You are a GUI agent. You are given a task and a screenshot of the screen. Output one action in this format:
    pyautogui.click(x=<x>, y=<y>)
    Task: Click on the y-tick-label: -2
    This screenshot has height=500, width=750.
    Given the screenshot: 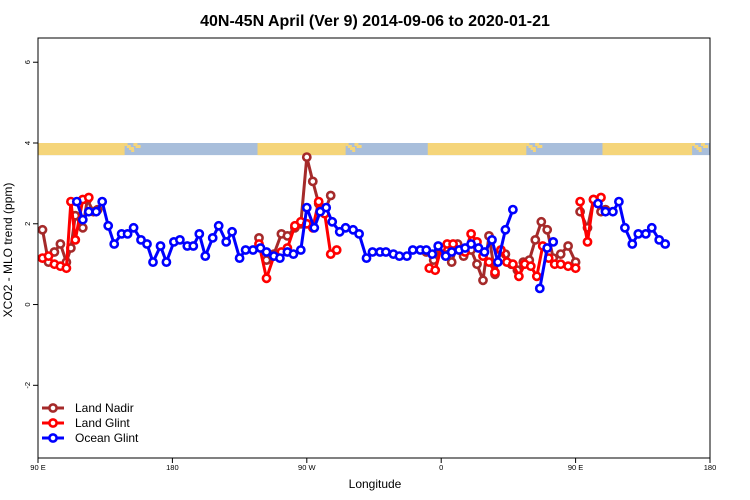 What is the action you would take?
    pyautogui.click(x=27, y=385)
    